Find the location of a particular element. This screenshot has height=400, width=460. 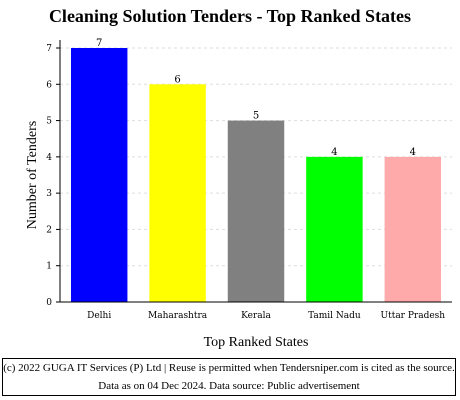

x-tick-label: Maharashtra is located at coordinates (178, 316).